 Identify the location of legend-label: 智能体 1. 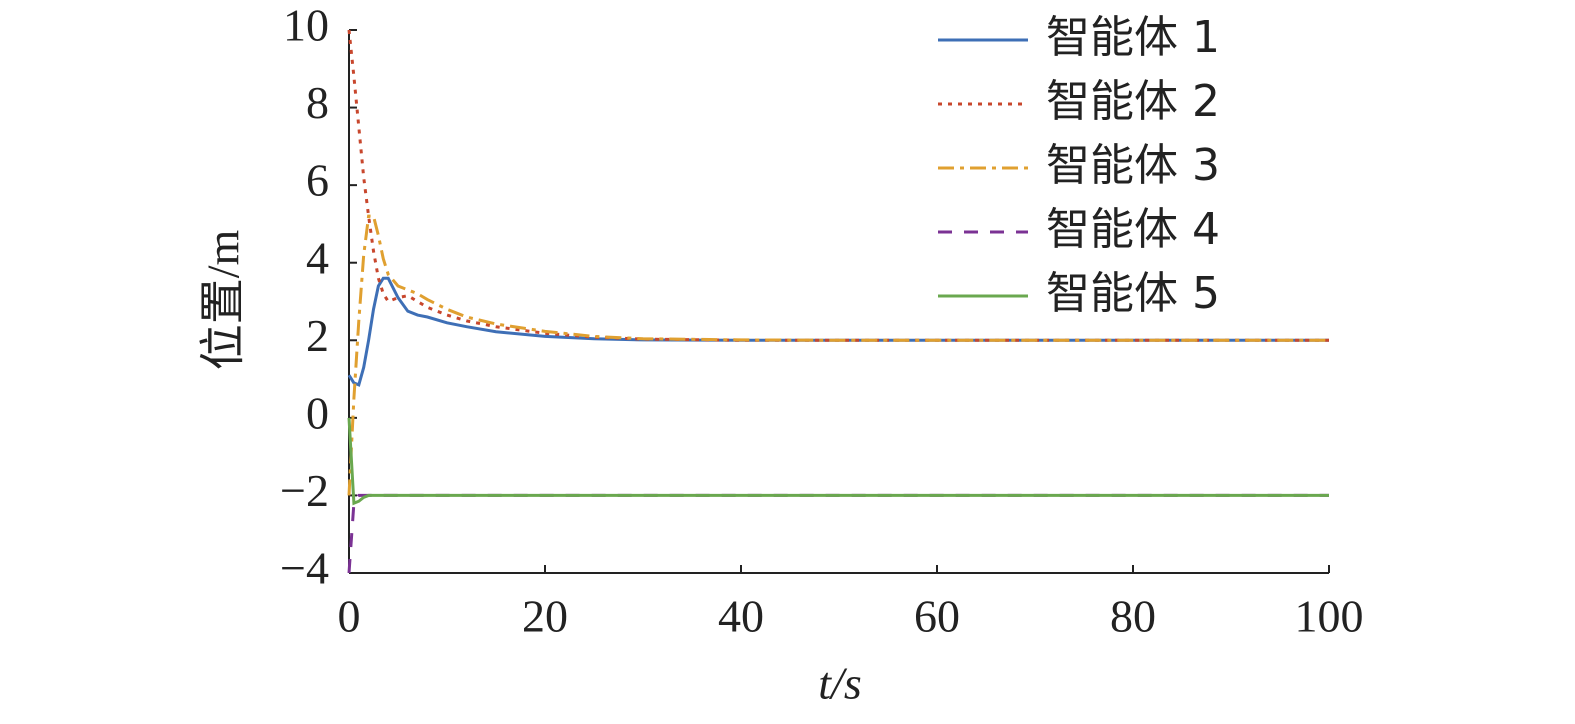
(1133, 37).